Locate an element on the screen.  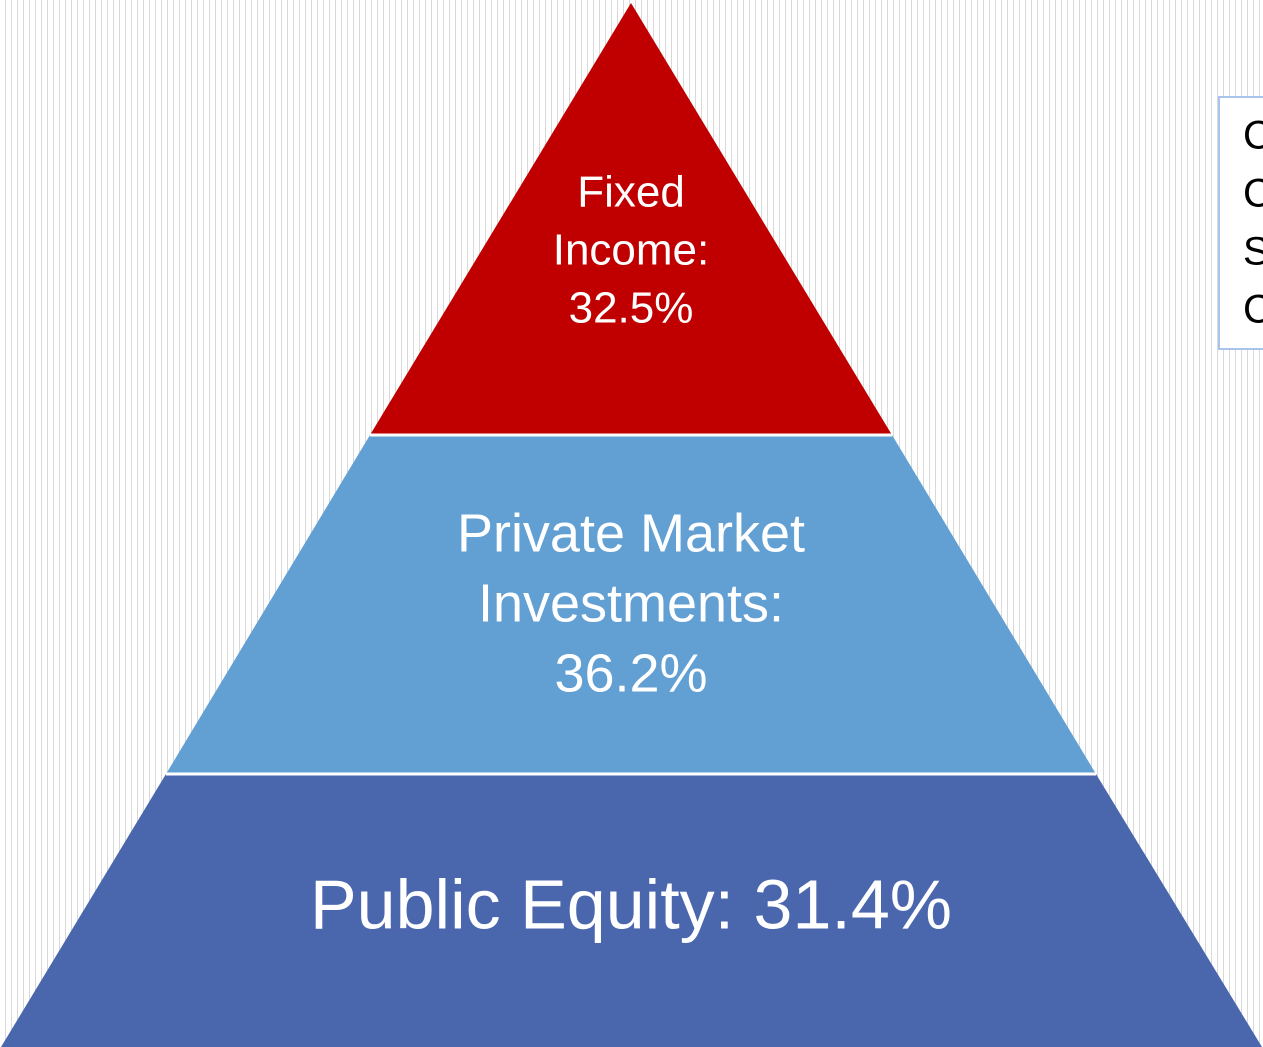
side-note-text: S is located at coordinates (1253, 252).